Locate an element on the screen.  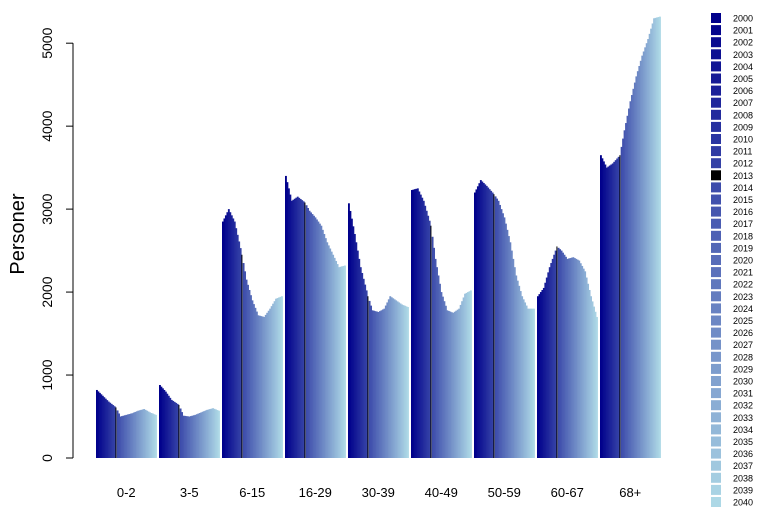
legend-item: 2030 is located at coordinates (732, 381).